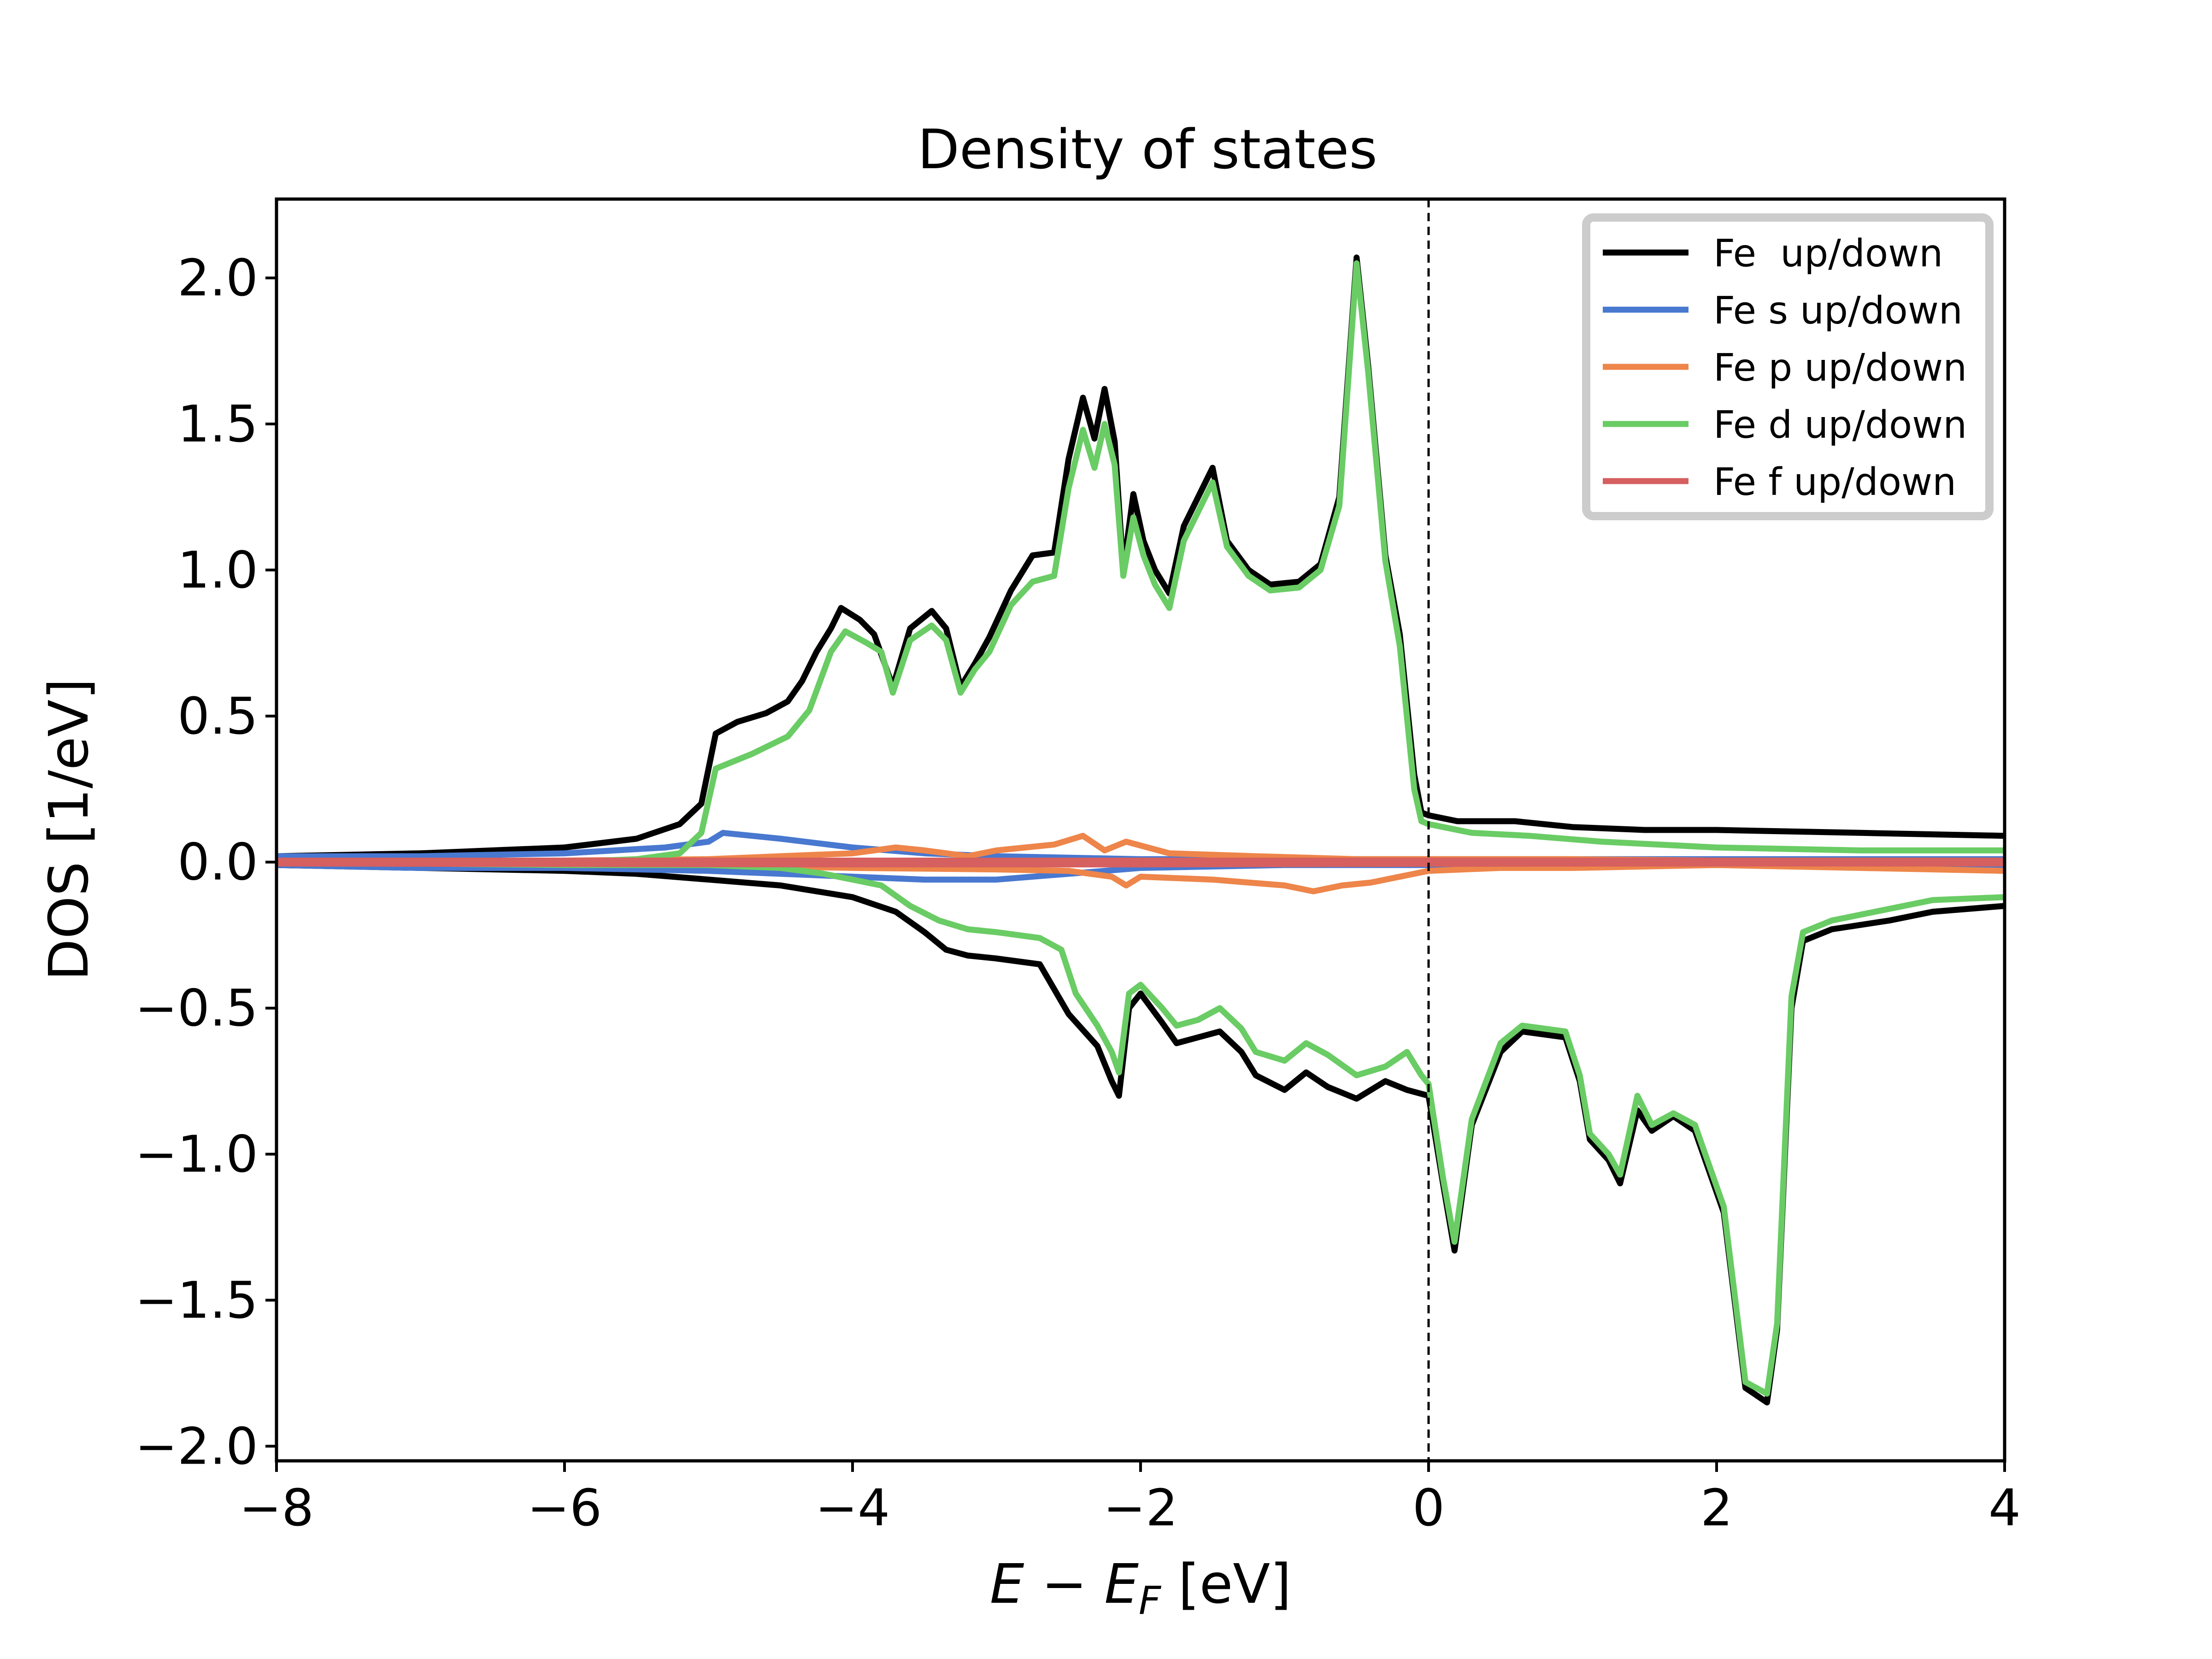 This screenshot has width=2212, height=1659. What do you see at coordinates (217, 716) in the screenshot?
I see `y-tick-label: 0.5` at bounding box center [217, 716].